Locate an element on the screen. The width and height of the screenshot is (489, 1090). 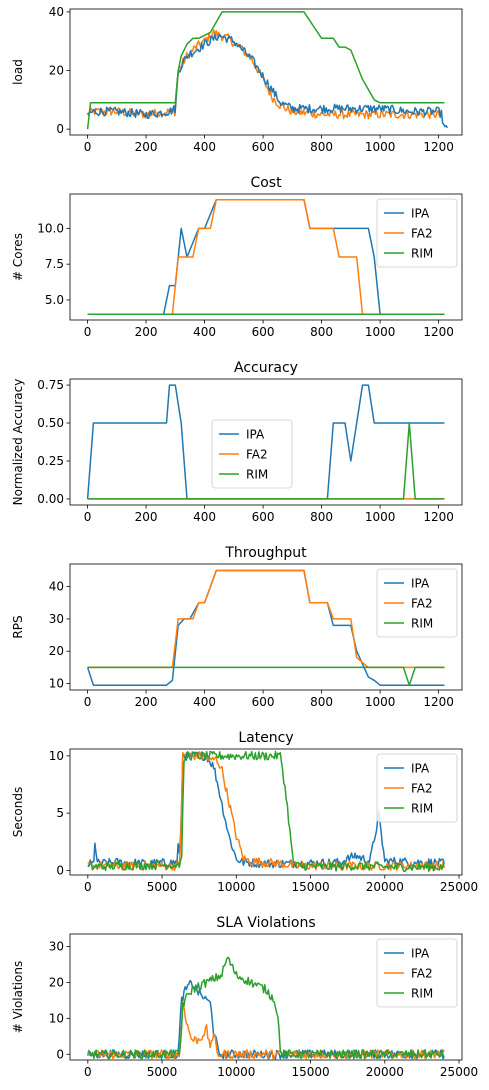
chart-title: SLA Violations is located at coordinates (265, 923).